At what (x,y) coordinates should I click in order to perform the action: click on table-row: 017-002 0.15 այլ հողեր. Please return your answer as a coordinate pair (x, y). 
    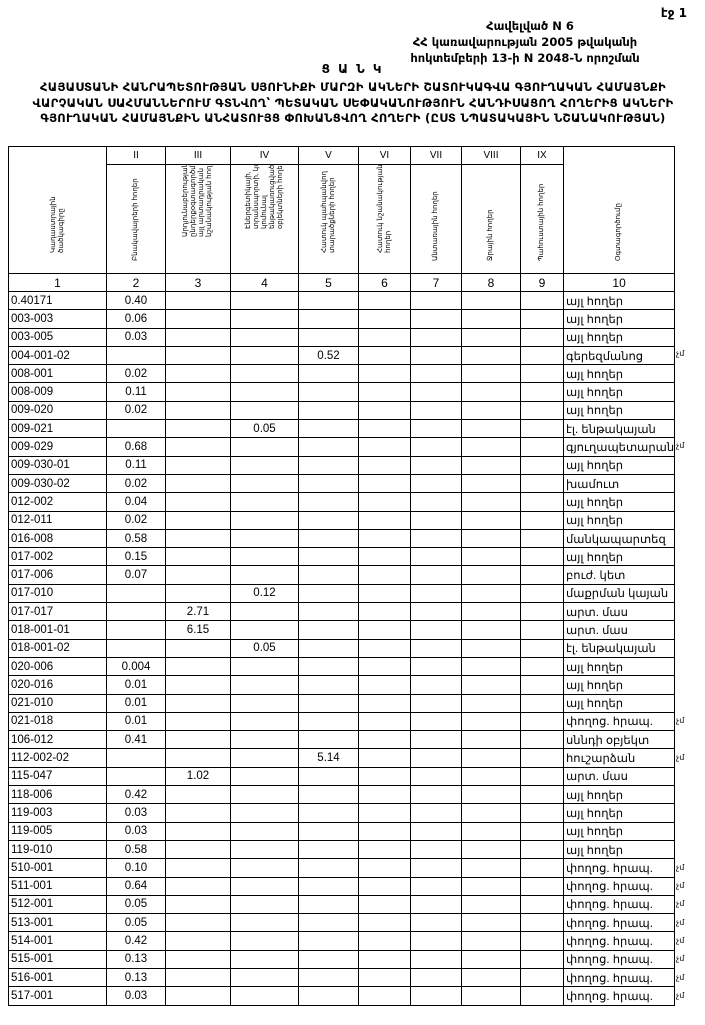
    Looking at the image, I should click on (342, 557).